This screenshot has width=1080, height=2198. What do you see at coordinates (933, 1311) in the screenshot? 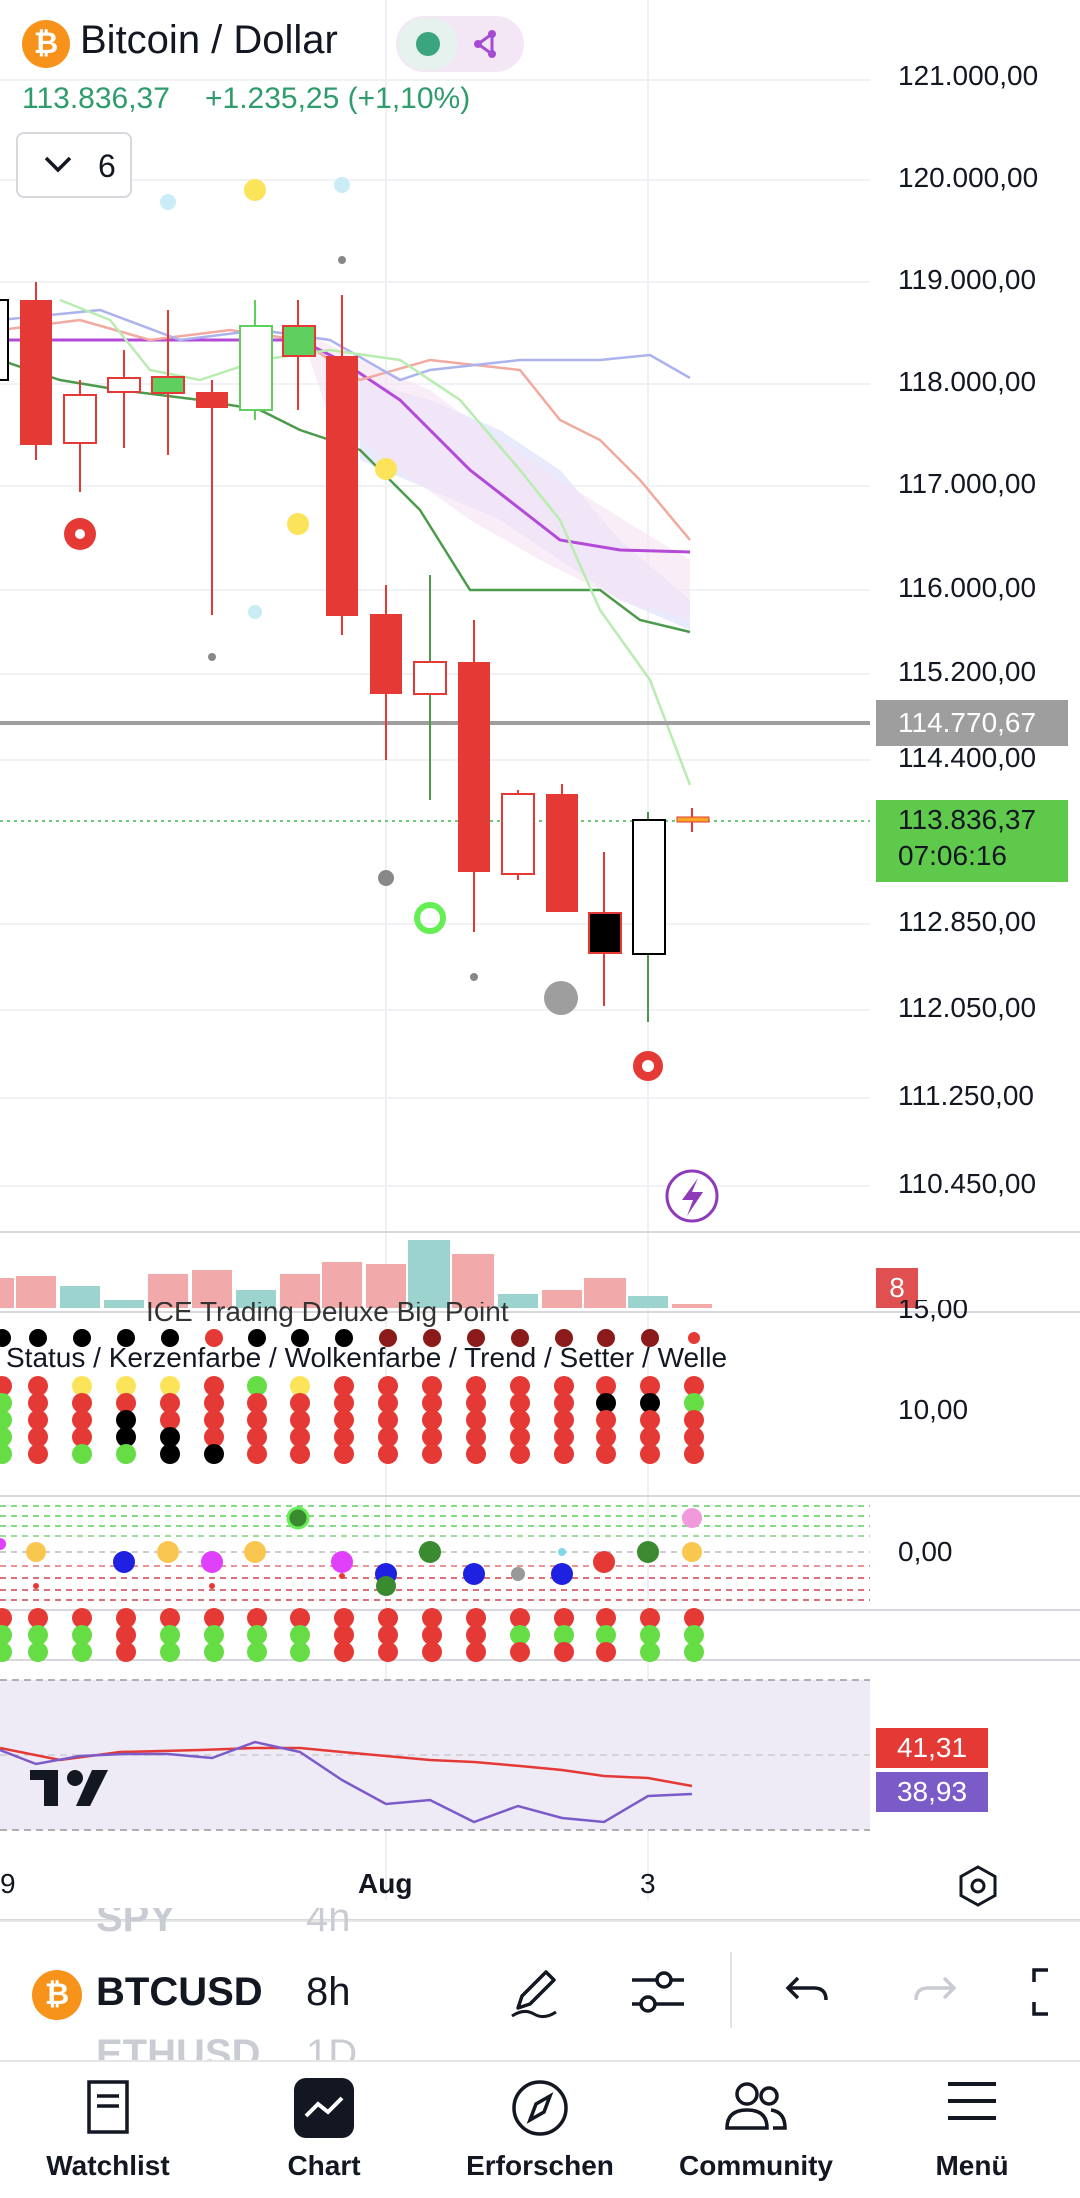
I see `indicator1-axis-top: 15,00` at bounding box center [933, 1311].